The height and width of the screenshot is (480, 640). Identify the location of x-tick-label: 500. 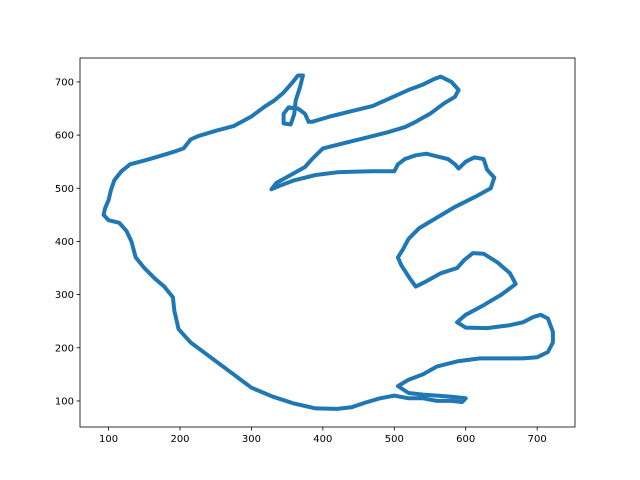
(394, 439).